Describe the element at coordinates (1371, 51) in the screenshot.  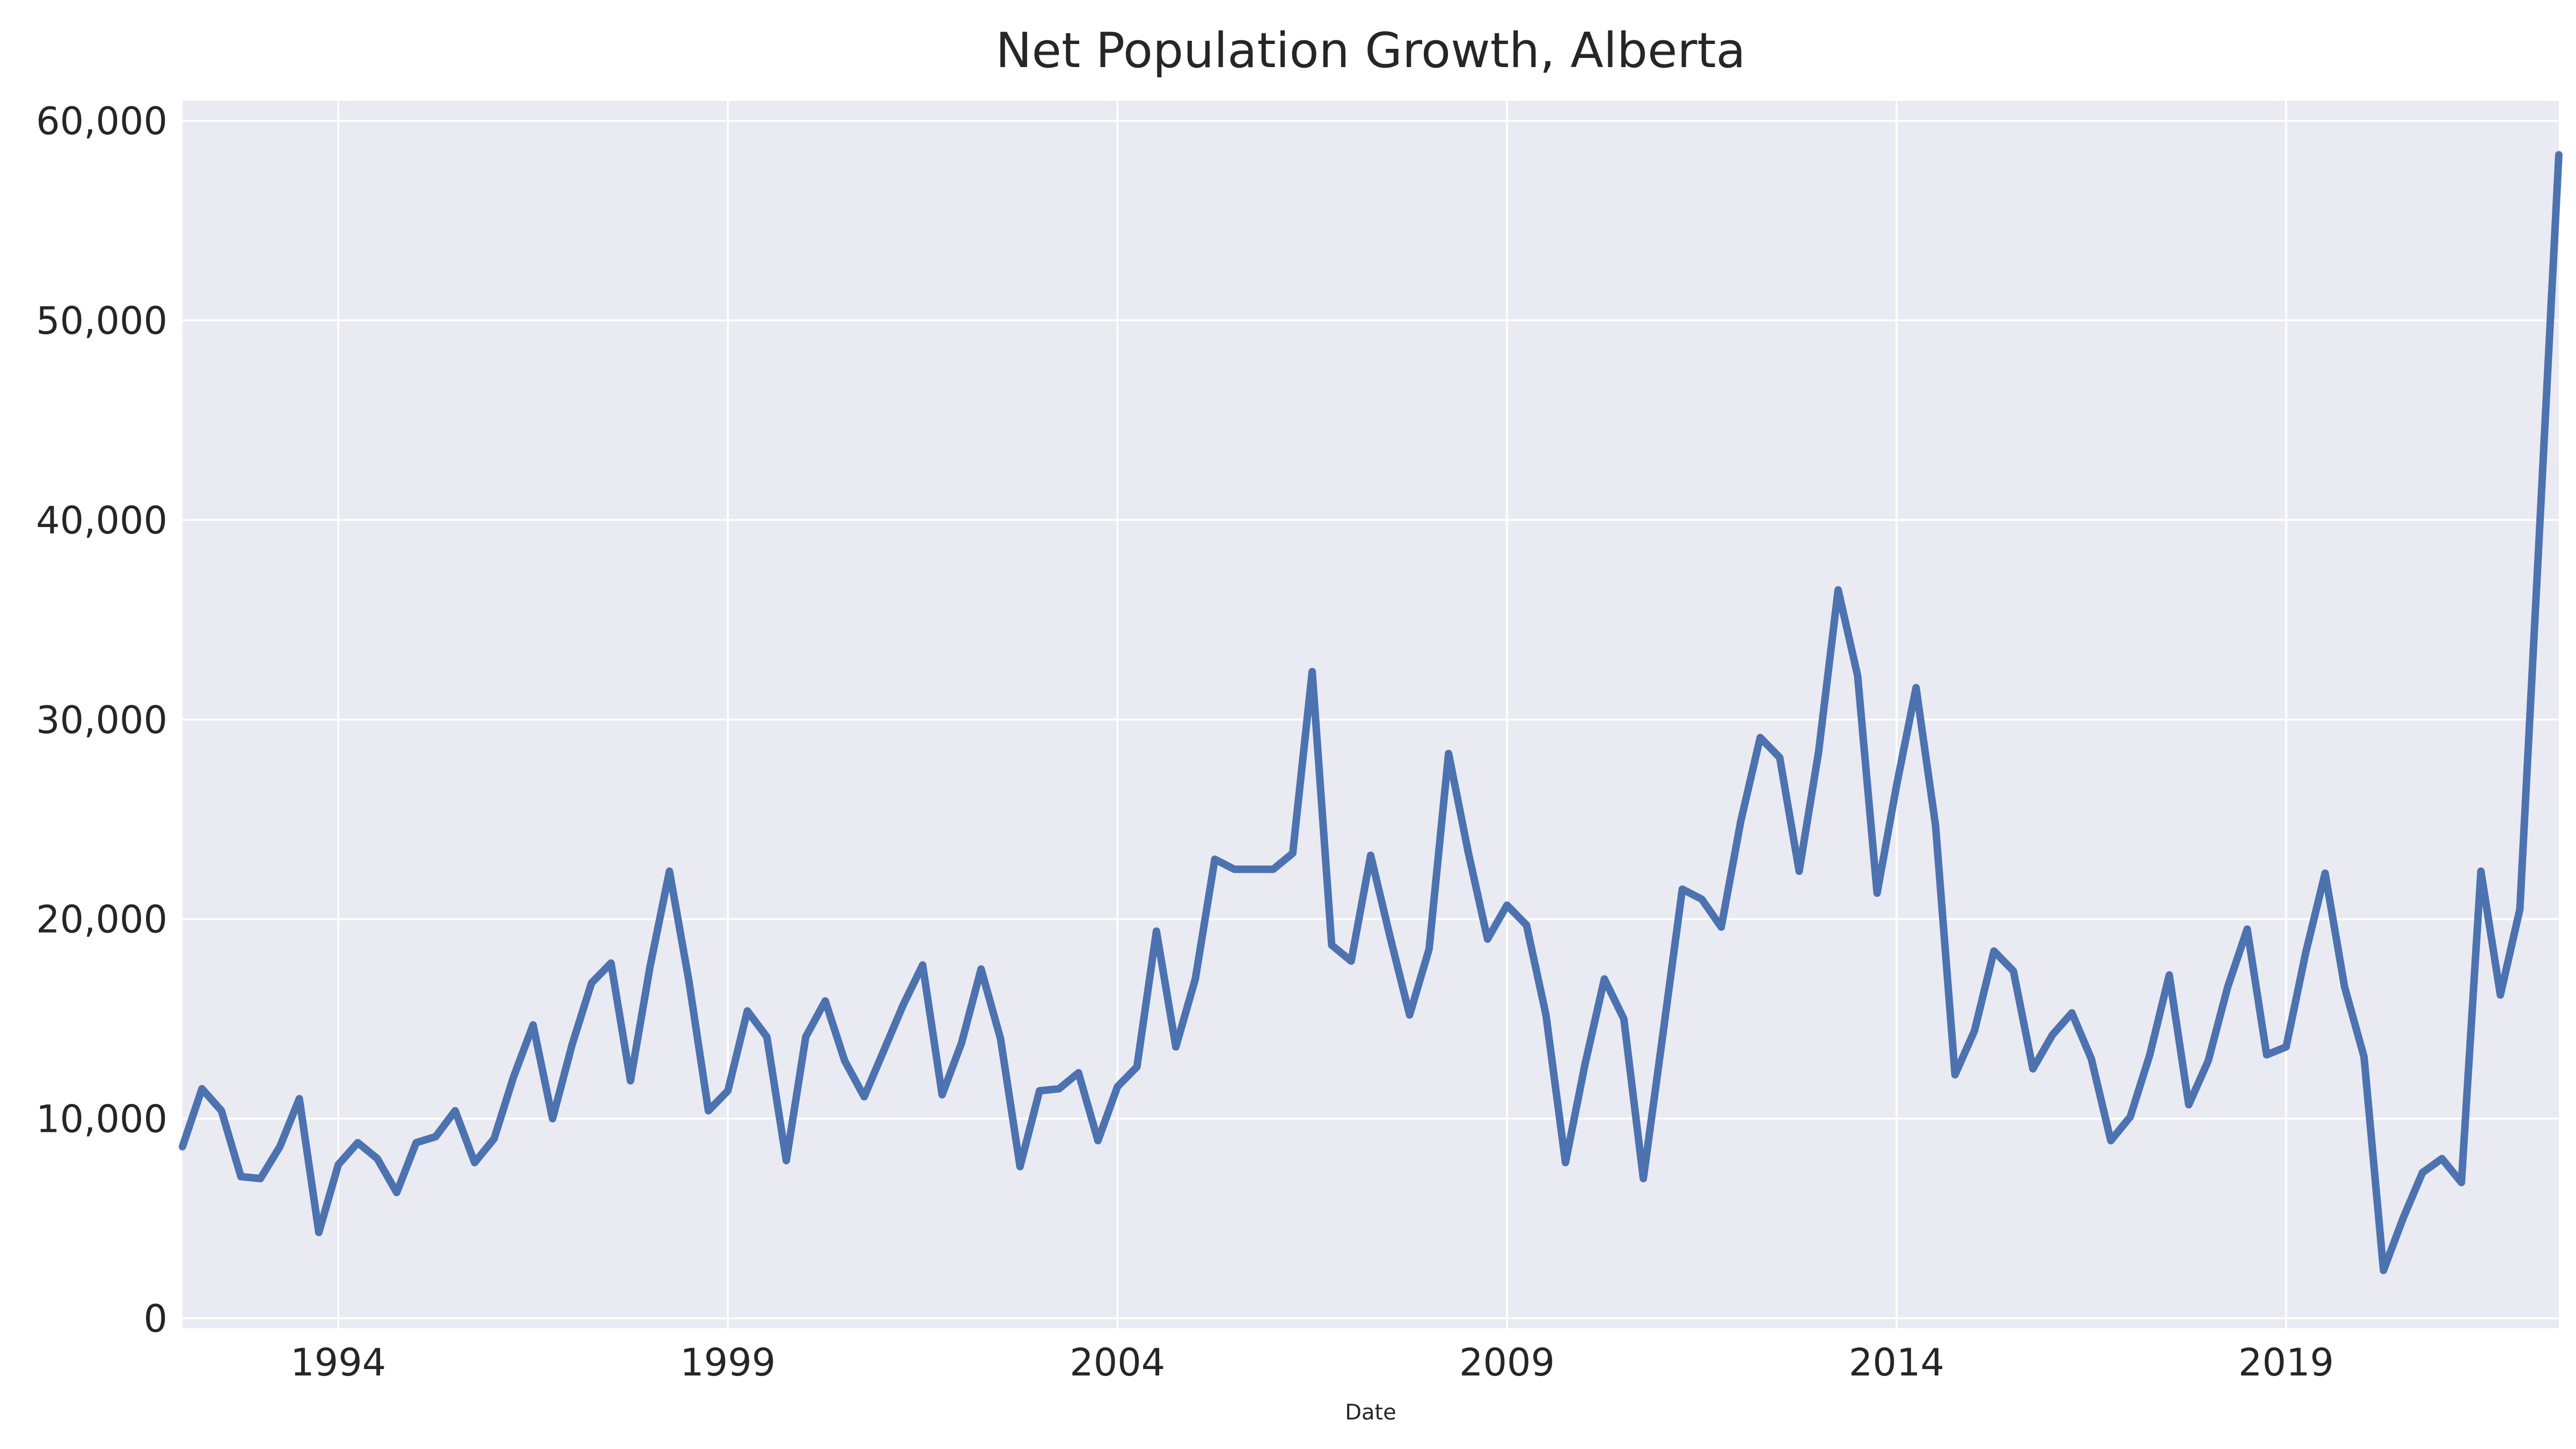
I see `chart-title: Net Population Growth, Alberta` at that location.